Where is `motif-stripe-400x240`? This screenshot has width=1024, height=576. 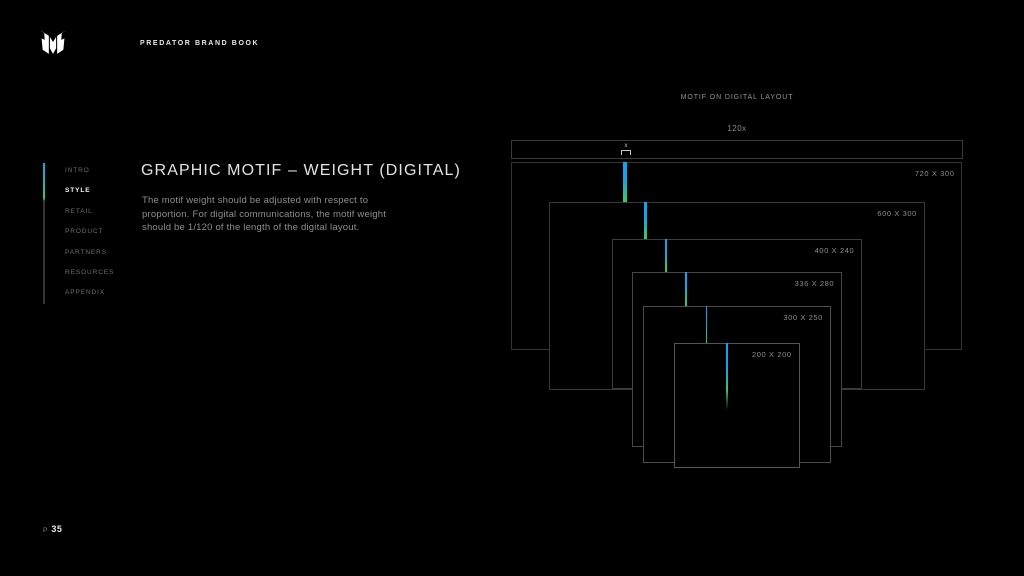 motif-stripe-400x240 is located at coordinates (665, 255).